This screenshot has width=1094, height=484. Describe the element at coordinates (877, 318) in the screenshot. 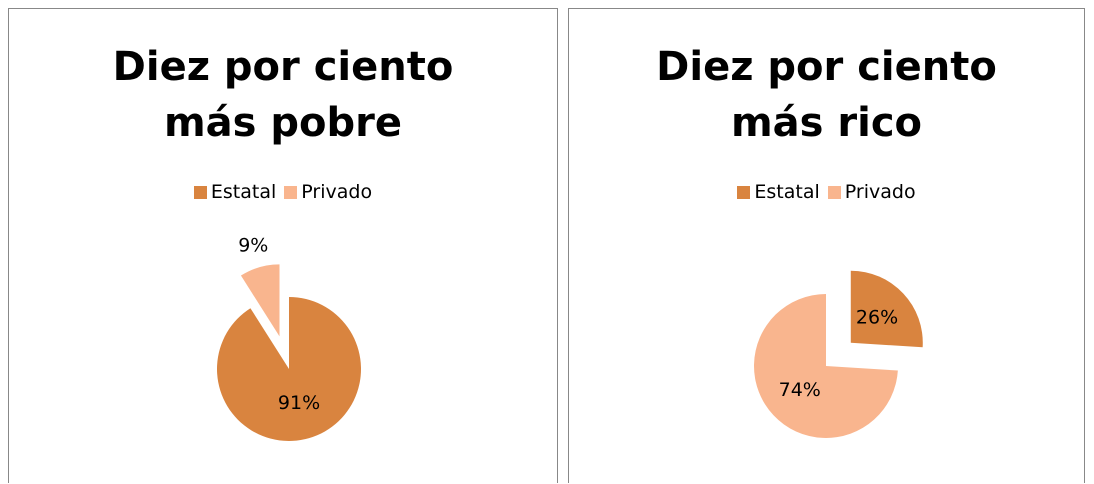

I see `data-label: 26%` at that location.